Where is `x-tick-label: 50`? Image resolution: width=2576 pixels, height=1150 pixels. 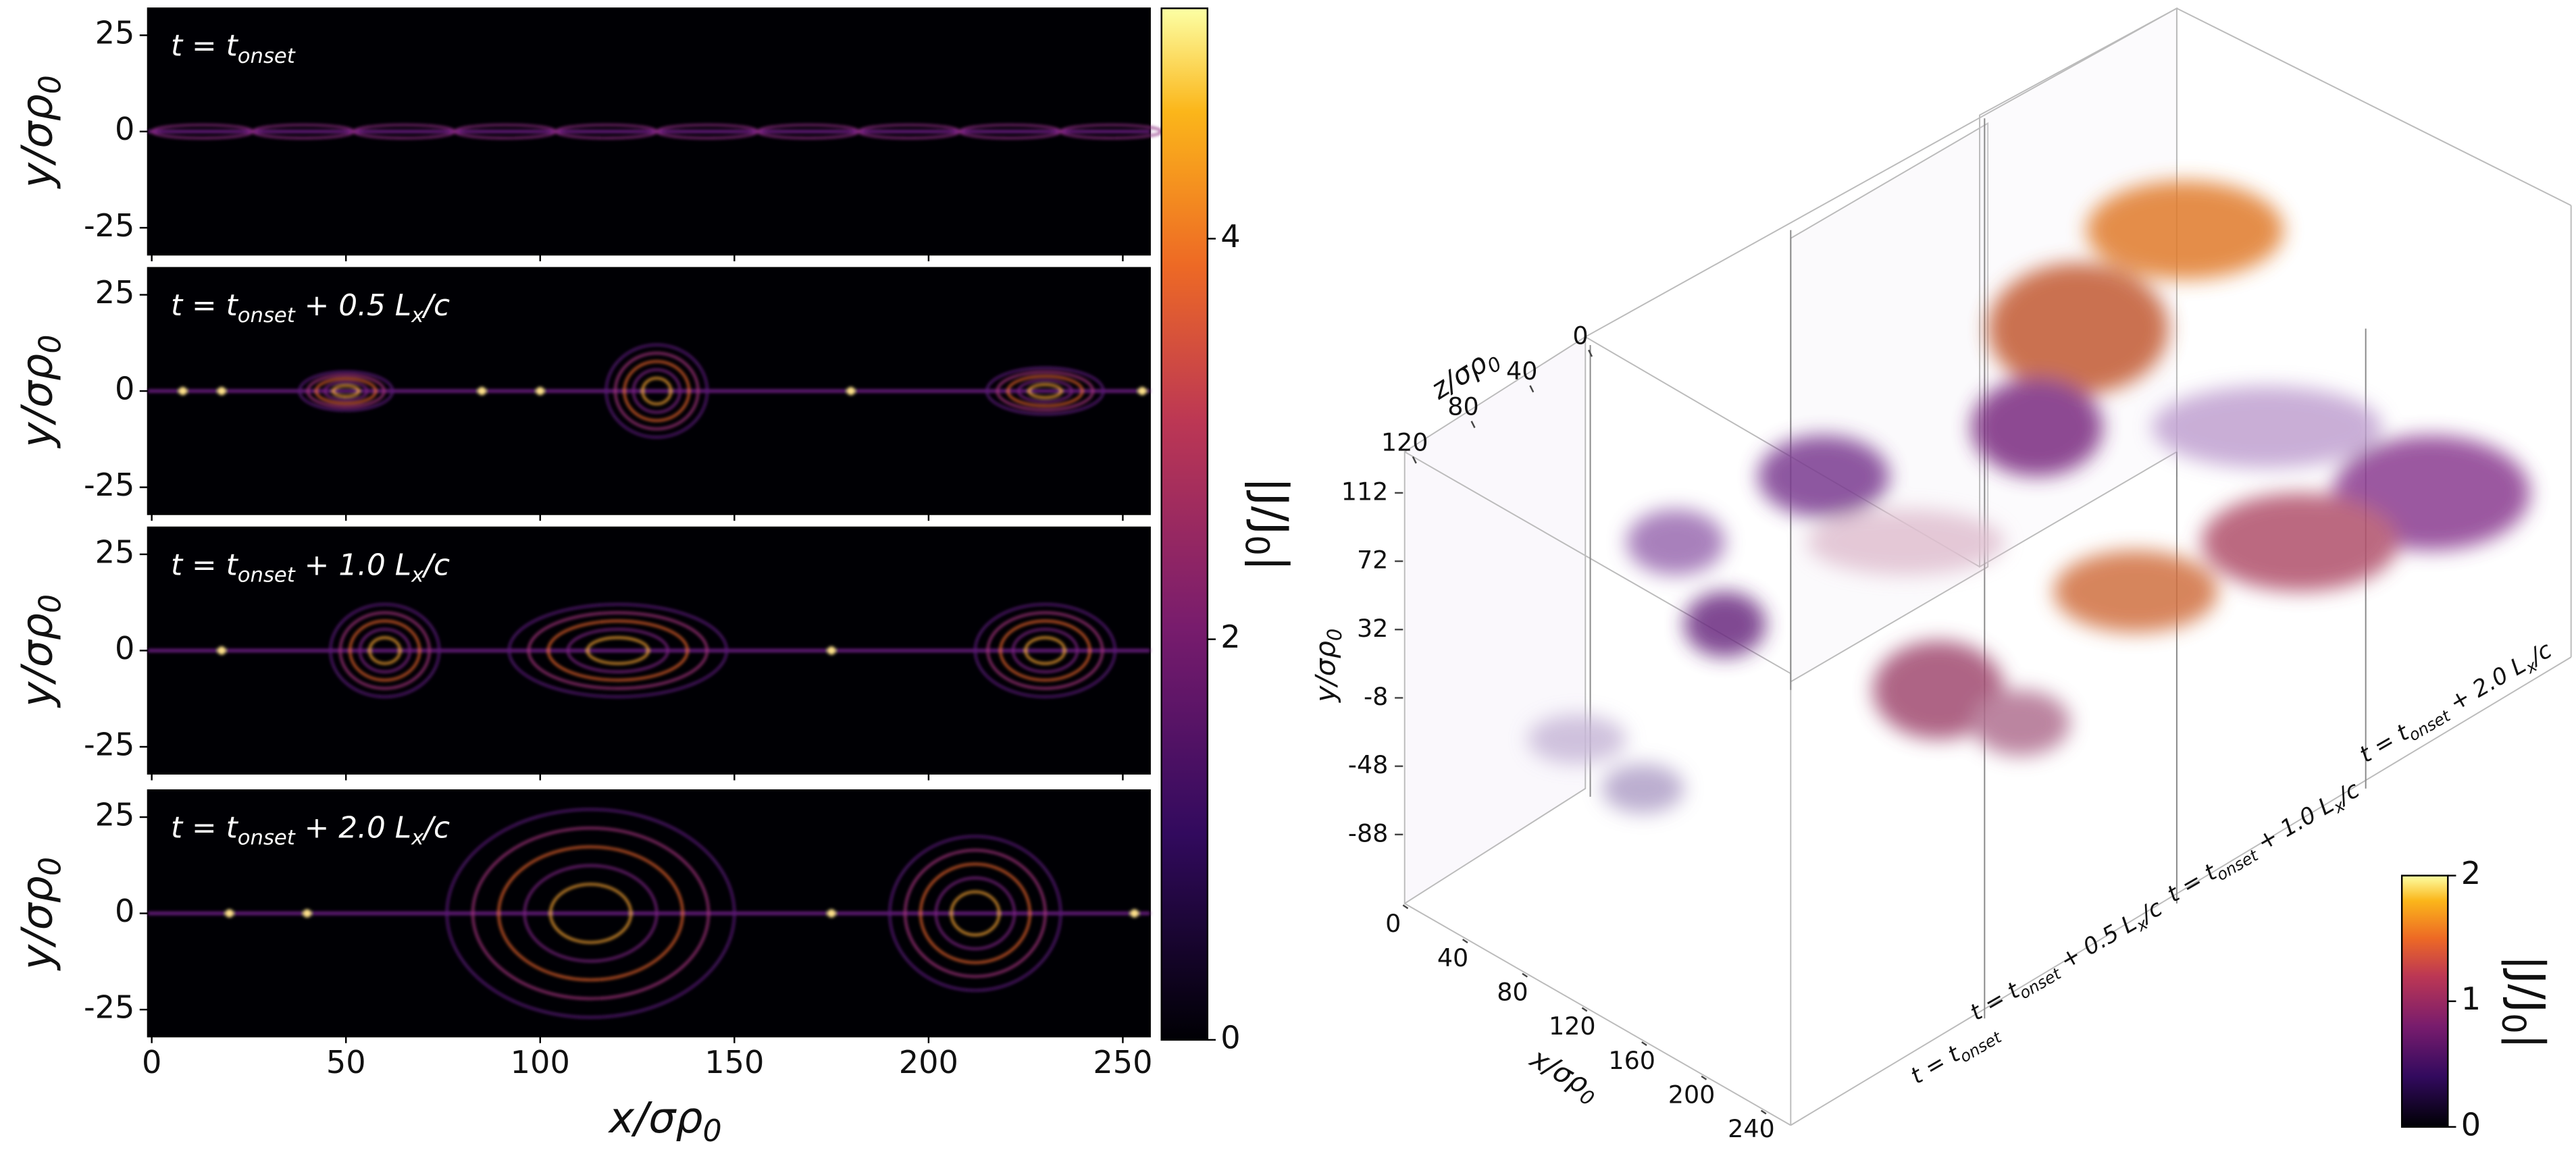
x-tick-label: 50 is located at coordinates (346, 1062).